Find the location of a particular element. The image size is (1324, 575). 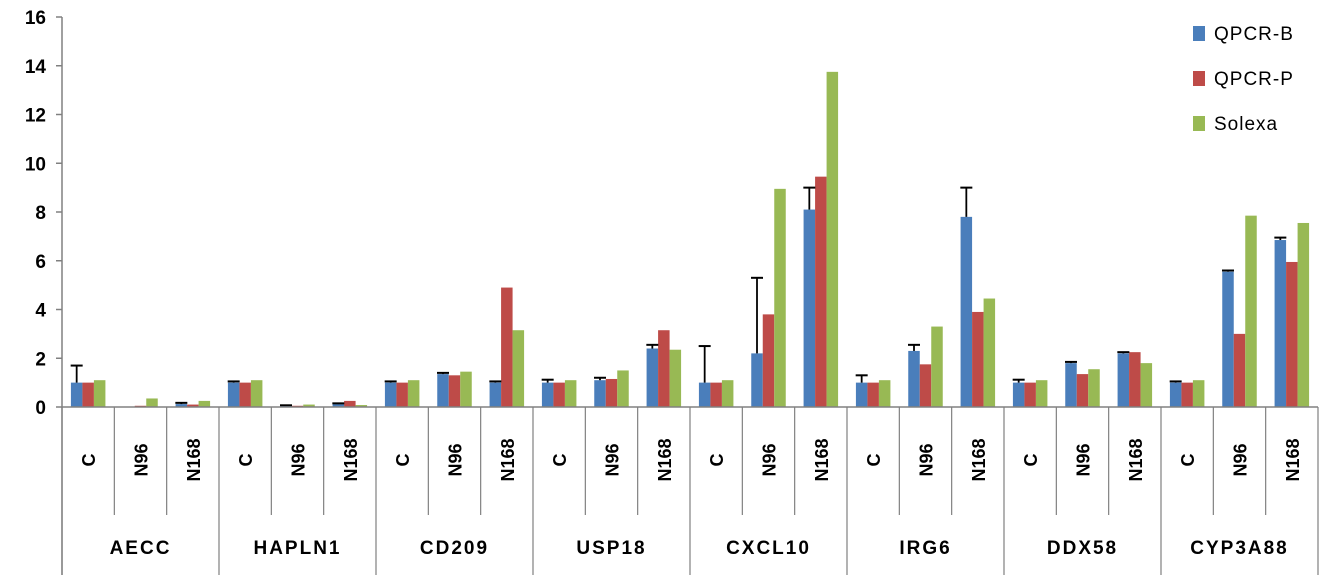

bar-solexa-aecc-c is located at coordinates (99, 393).